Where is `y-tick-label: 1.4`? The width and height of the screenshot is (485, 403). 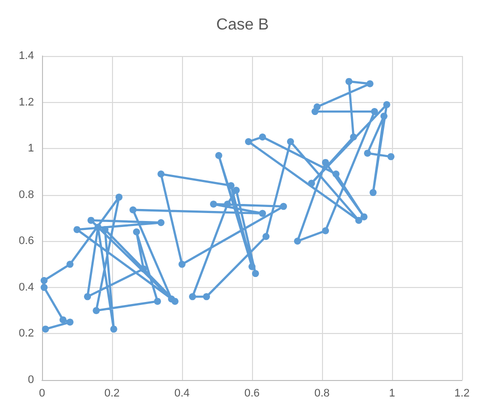
y-tick-label: 1.4 is located at coordinates (26, 56).